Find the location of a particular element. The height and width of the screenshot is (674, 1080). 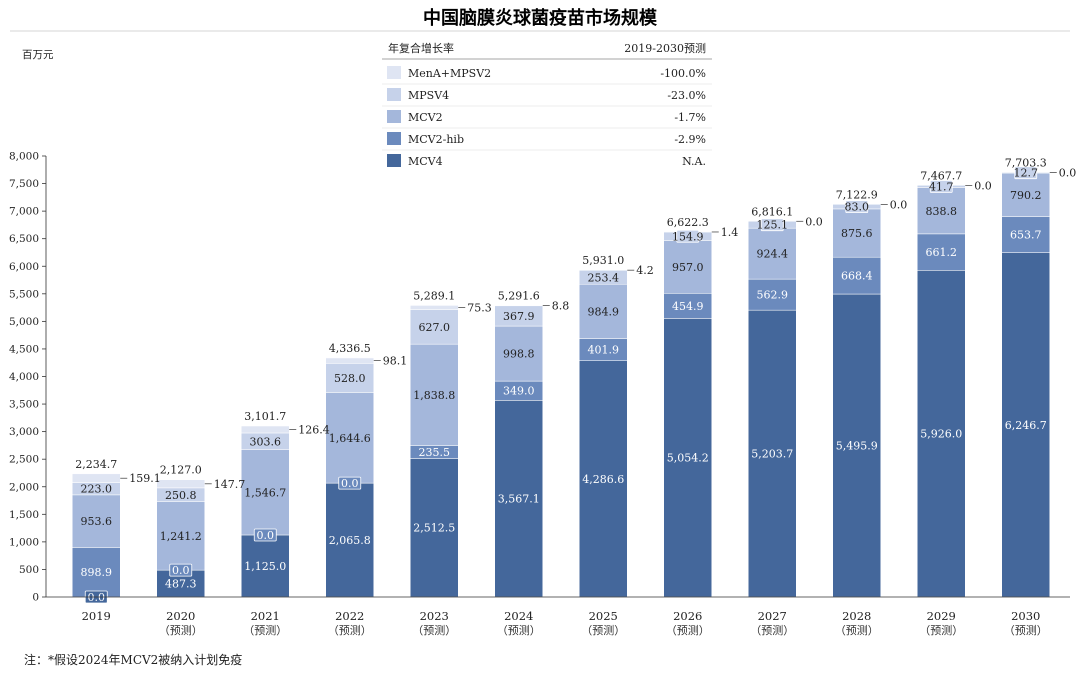

x-tick-label: 2025 is located at coordinates (603, 616).